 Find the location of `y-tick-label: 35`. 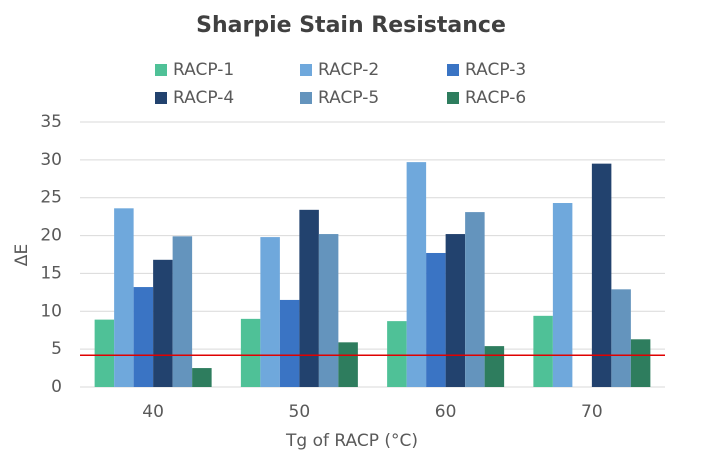

y-tick-label: 35 is located at coordinates (51, 122).